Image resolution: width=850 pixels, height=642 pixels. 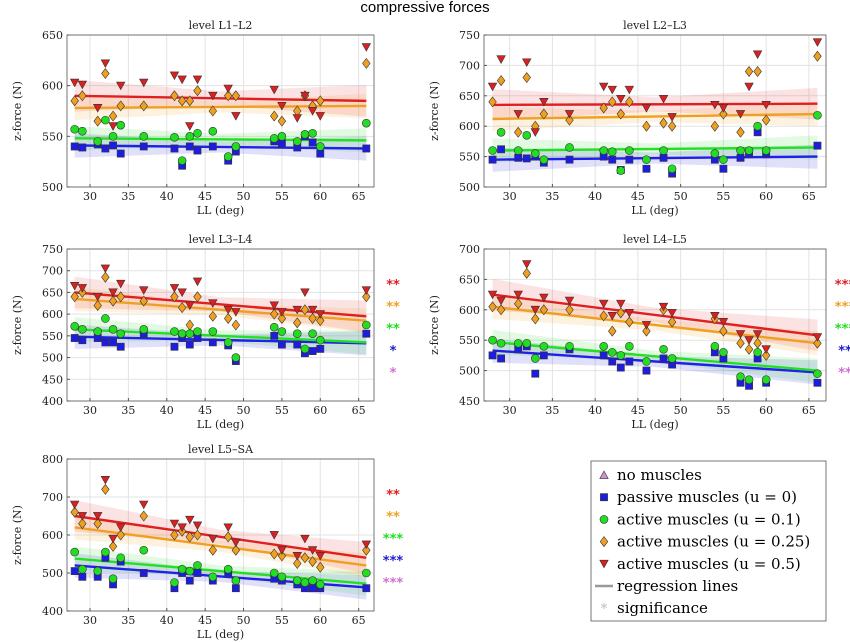 What do you see at coordinates (52, 379) in the screenshot?
I see `y-tick-label: 450` at bounding box center [52, 379].